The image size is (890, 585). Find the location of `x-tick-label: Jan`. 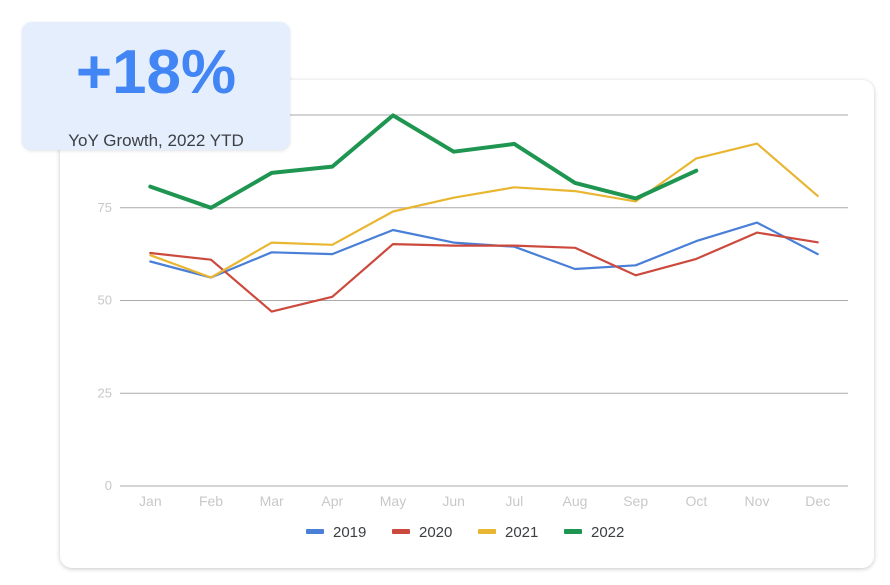

x-tick-label: Jan is located at coordinates (150, 501).